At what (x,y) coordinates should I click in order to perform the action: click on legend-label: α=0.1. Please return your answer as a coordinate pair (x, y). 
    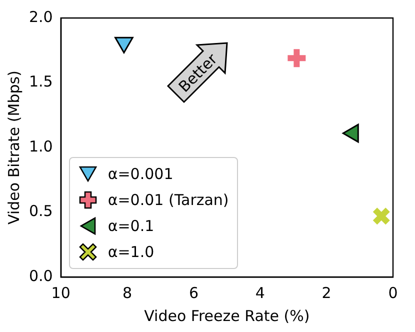
    Looking at the image, I should click on (131, 226).